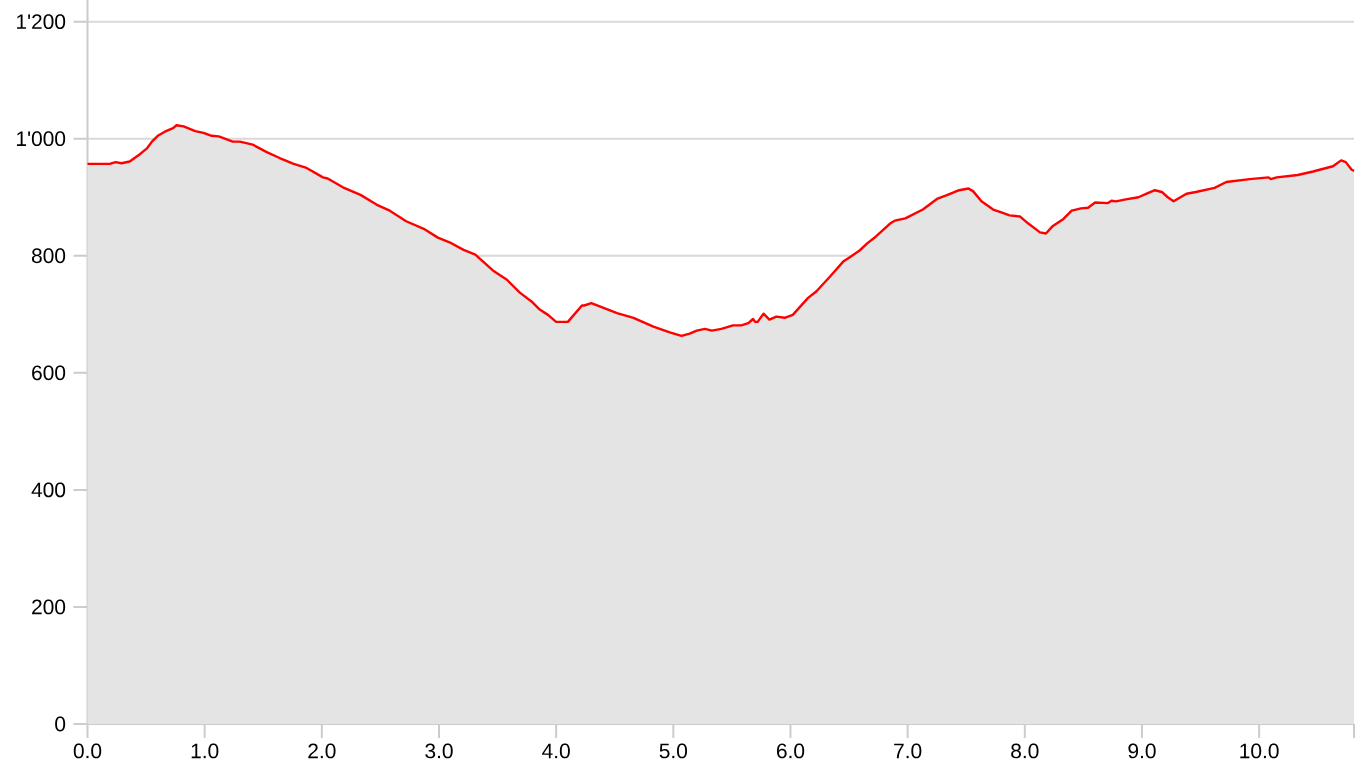 The image size is (1362, 772). What do you see at coordinates (205, 751) in the screenshot?
I see `x-tick-label: 1.0` at bounding box center [205, 751].